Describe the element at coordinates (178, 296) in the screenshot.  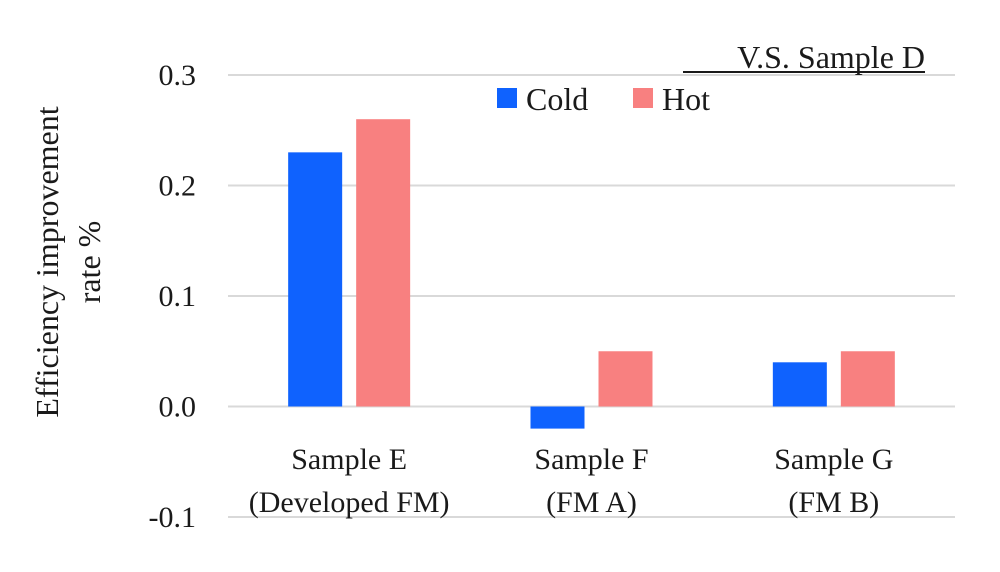
I see `y-tick-label: 0.1` at that location.